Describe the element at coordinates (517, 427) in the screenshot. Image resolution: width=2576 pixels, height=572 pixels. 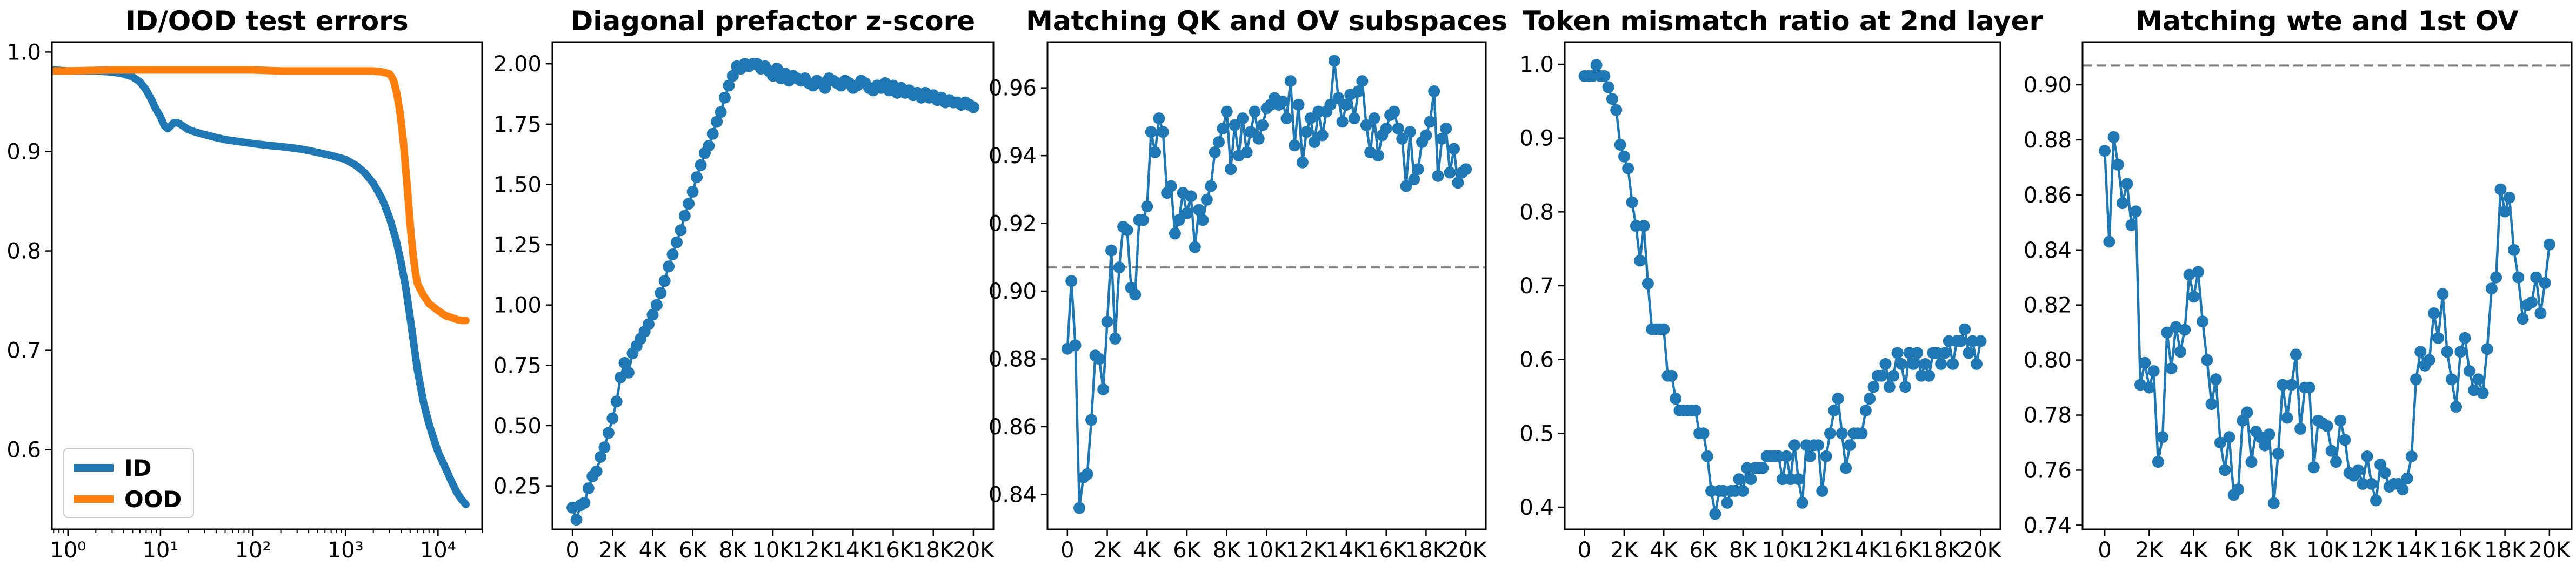
I see `y-tick-label: 0.50` at that location.